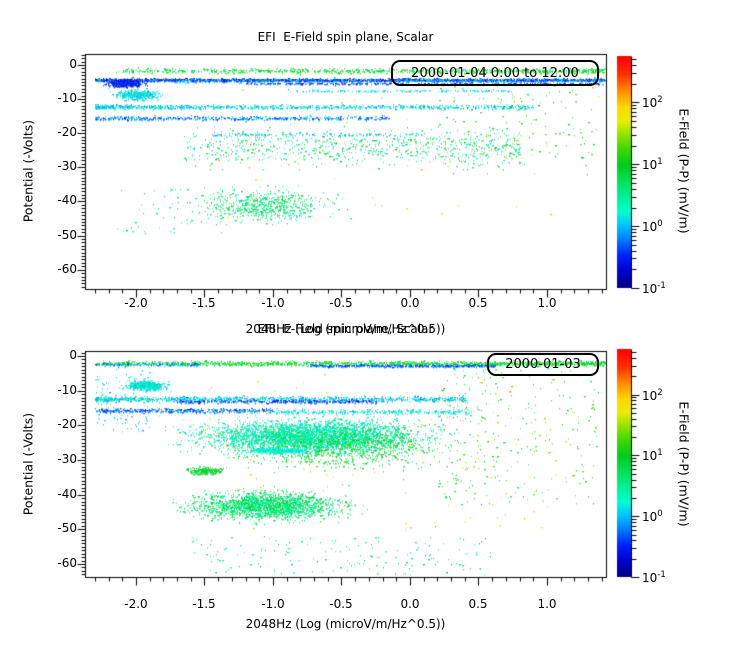 The height and width of the screenshot is (651, 730). What do you see at coordinates (345, 37) in the screenshot?
I see `plot-title-top: EFI E-Field spin plane, Scalar` at bounding box center [345, 37].